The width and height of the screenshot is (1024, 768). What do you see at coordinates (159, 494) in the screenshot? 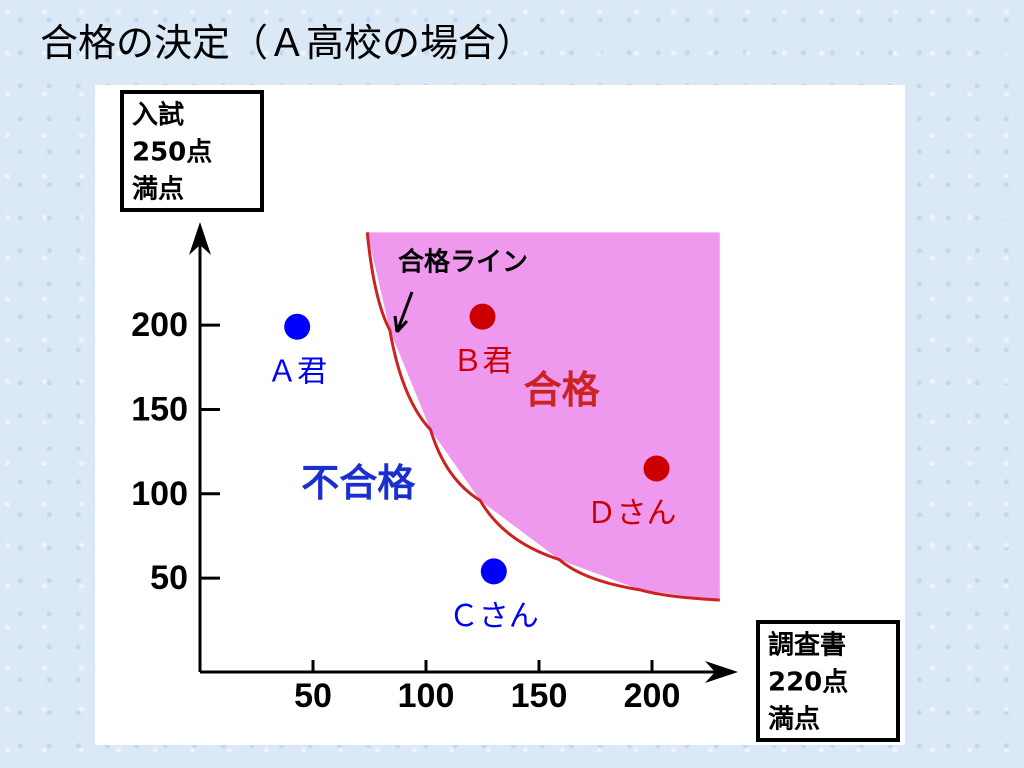
I see `y-tick-label: 100` at bounding box center [159, 494].